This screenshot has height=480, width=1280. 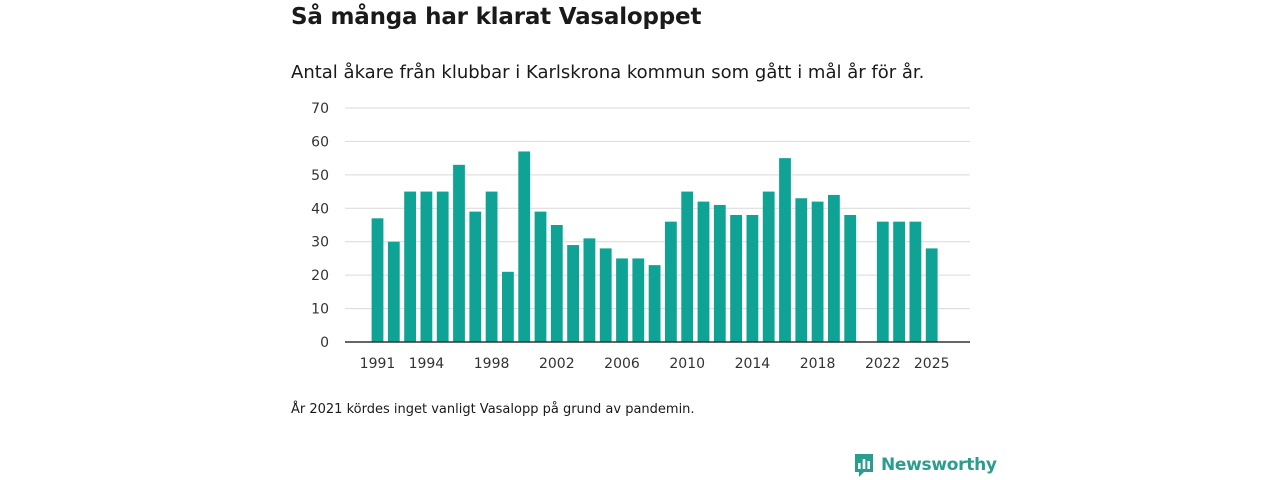 I want to click on bar-2002, so click(x=556, y=283).